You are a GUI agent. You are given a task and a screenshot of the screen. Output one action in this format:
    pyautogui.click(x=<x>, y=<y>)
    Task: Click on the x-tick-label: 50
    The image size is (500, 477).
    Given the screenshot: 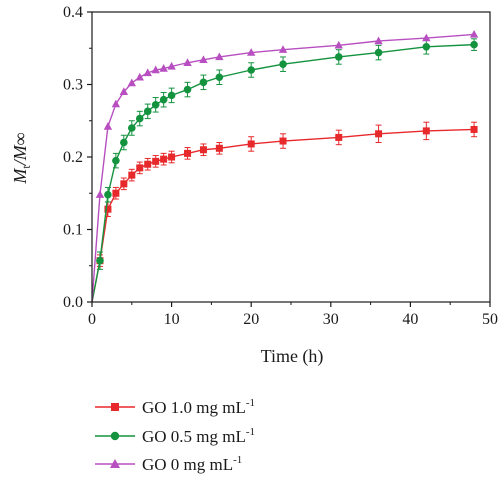 What is the action you would take?
    pyautogui.click(x=490, y=319)
    